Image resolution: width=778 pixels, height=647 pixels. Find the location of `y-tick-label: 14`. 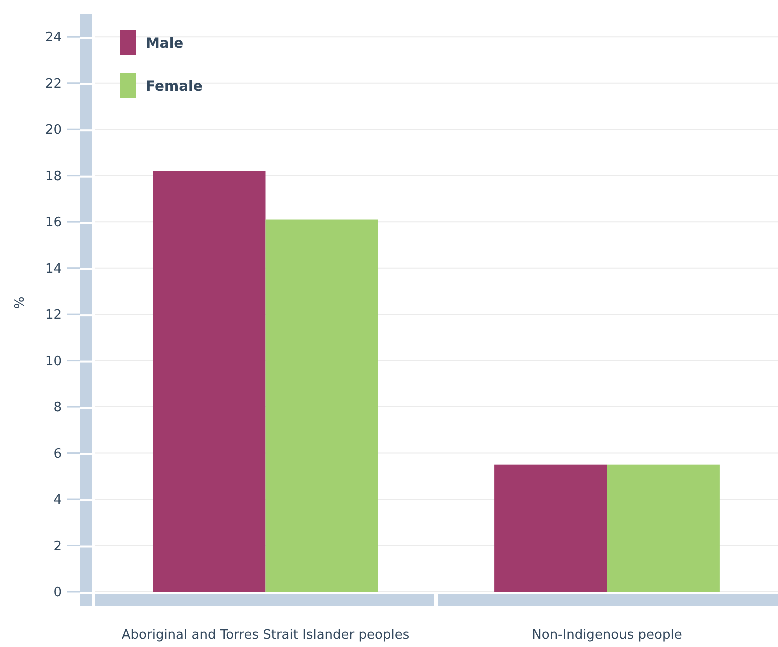

y-tick-label: 14 is located at coordinates (53, 269).